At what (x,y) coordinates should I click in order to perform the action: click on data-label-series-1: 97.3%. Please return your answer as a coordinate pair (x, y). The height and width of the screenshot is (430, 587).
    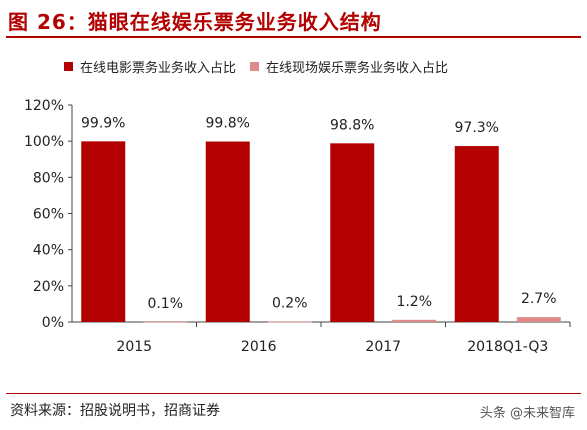
    Looking at the image, I should click on (477, 128).